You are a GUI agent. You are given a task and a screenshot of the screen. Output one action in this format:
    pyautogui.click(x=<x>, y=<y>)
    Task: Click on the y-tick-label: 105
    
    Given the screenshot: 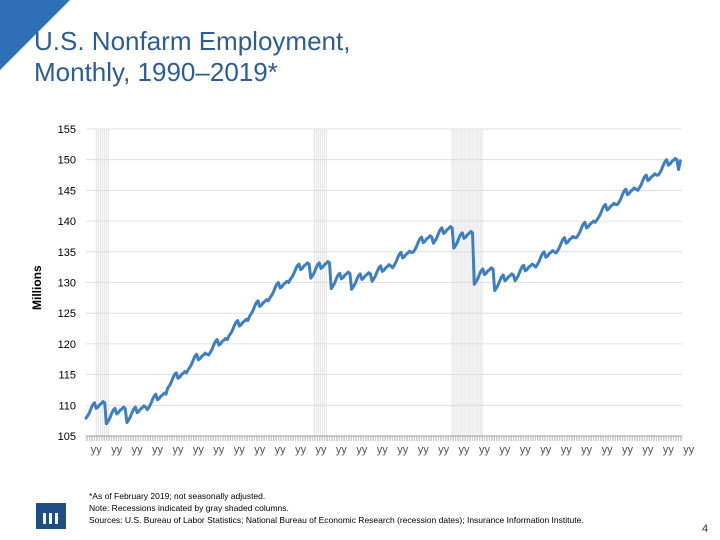 What is the action you would take?
    pyautogui.click(x=67, y=437)
    